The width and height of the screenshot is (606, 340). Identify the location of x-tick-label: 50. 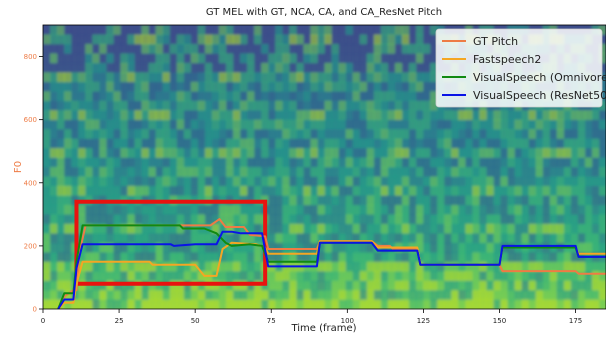
(195, 321).